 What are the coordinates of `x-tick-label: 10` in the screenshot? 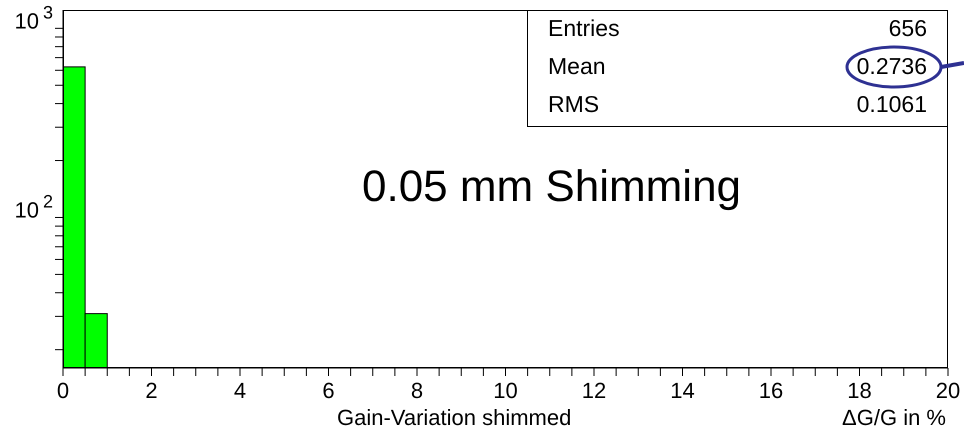 It's located at (505, 390).